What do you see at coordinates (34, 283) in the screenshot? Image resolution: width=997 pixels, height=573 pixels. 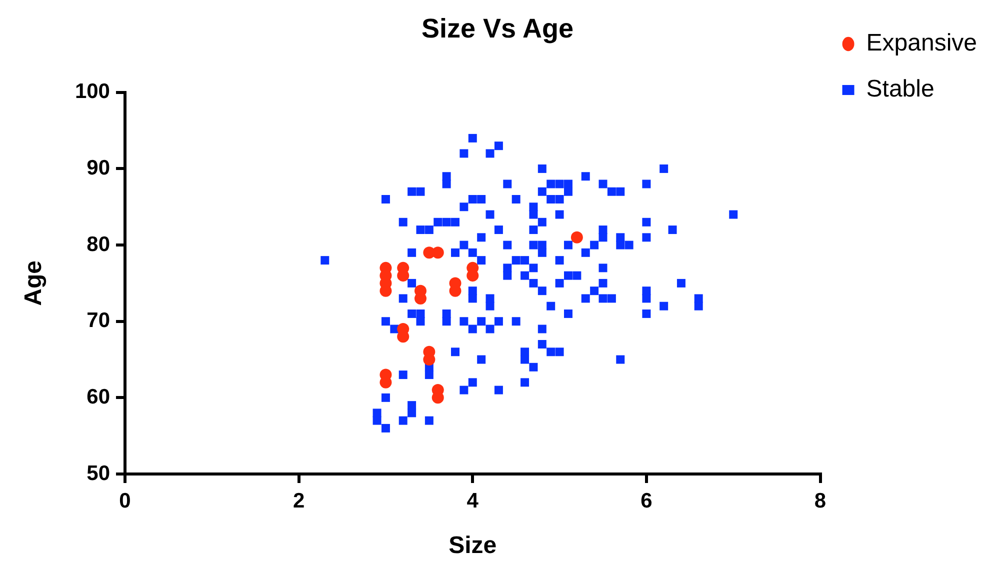 I see `y-axis-title: Age` at bounding box center [34, 283].